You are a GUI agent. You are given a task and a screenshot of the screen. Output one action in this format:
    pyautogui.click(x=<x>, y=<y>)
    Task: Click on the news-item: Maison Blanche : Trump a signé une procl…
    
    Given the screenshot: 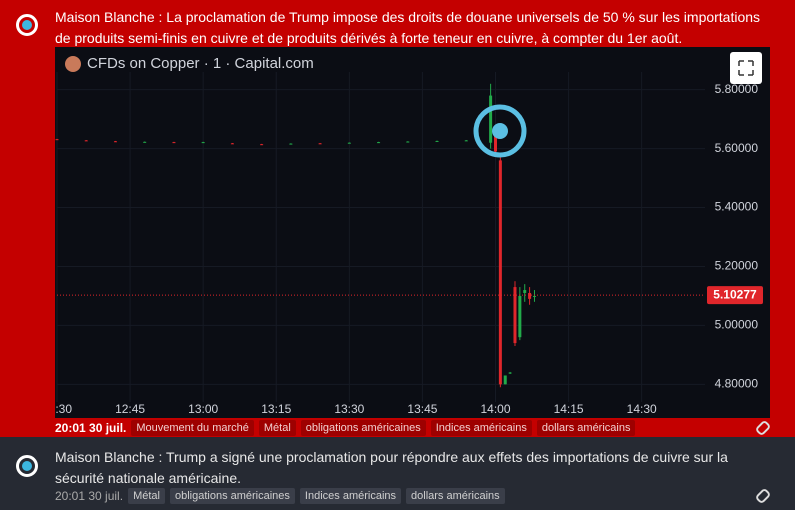 What is the action you would take?
    pyautogui.click(x=397, y=473)
    